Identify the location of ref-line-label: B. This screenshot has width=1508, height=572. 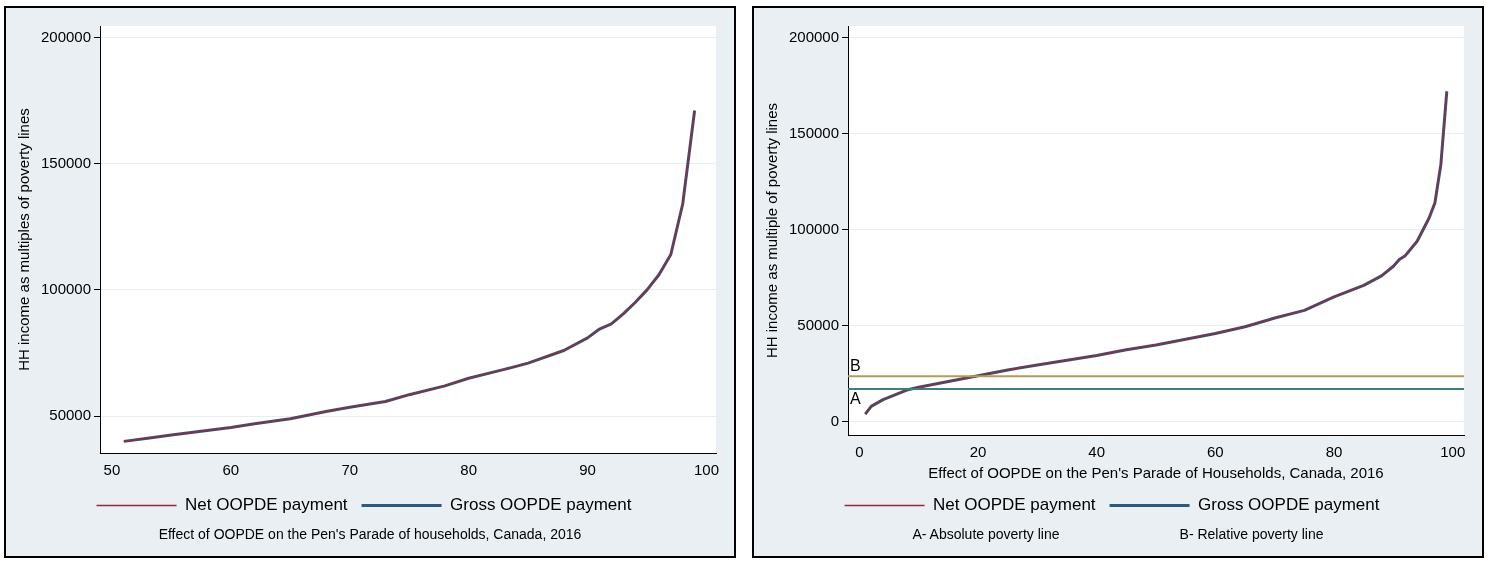
(855, 365).